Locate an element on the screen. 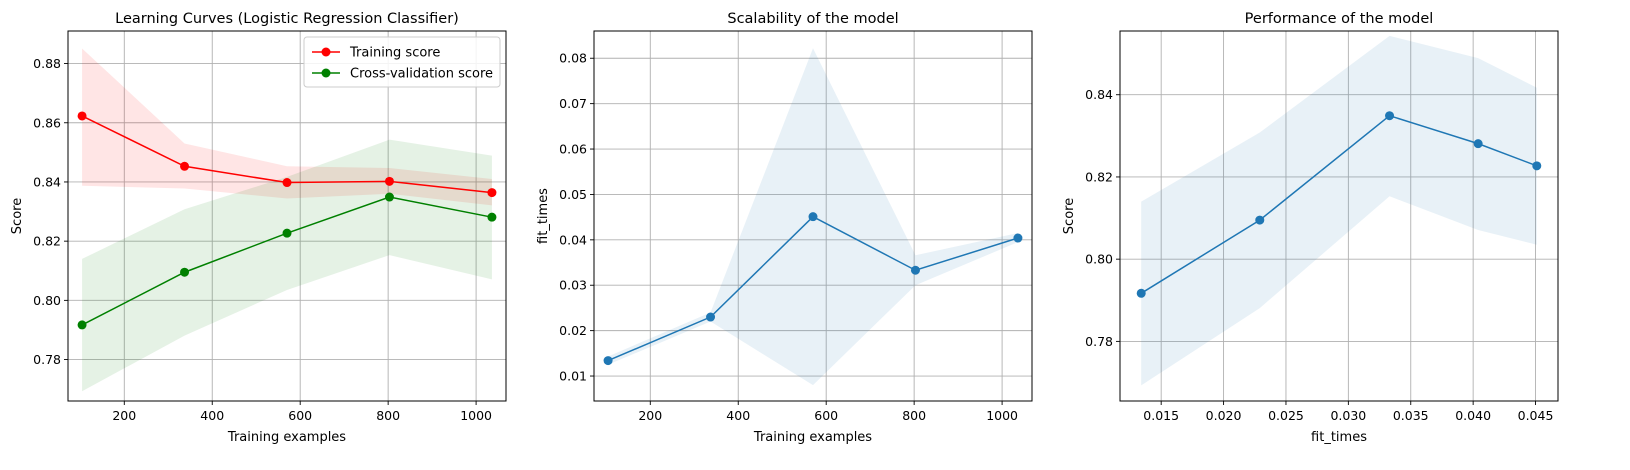 The height and width of the screenshot is (470, 1630). y-tick-label: 0.01 is located at coordinates (573, 376).